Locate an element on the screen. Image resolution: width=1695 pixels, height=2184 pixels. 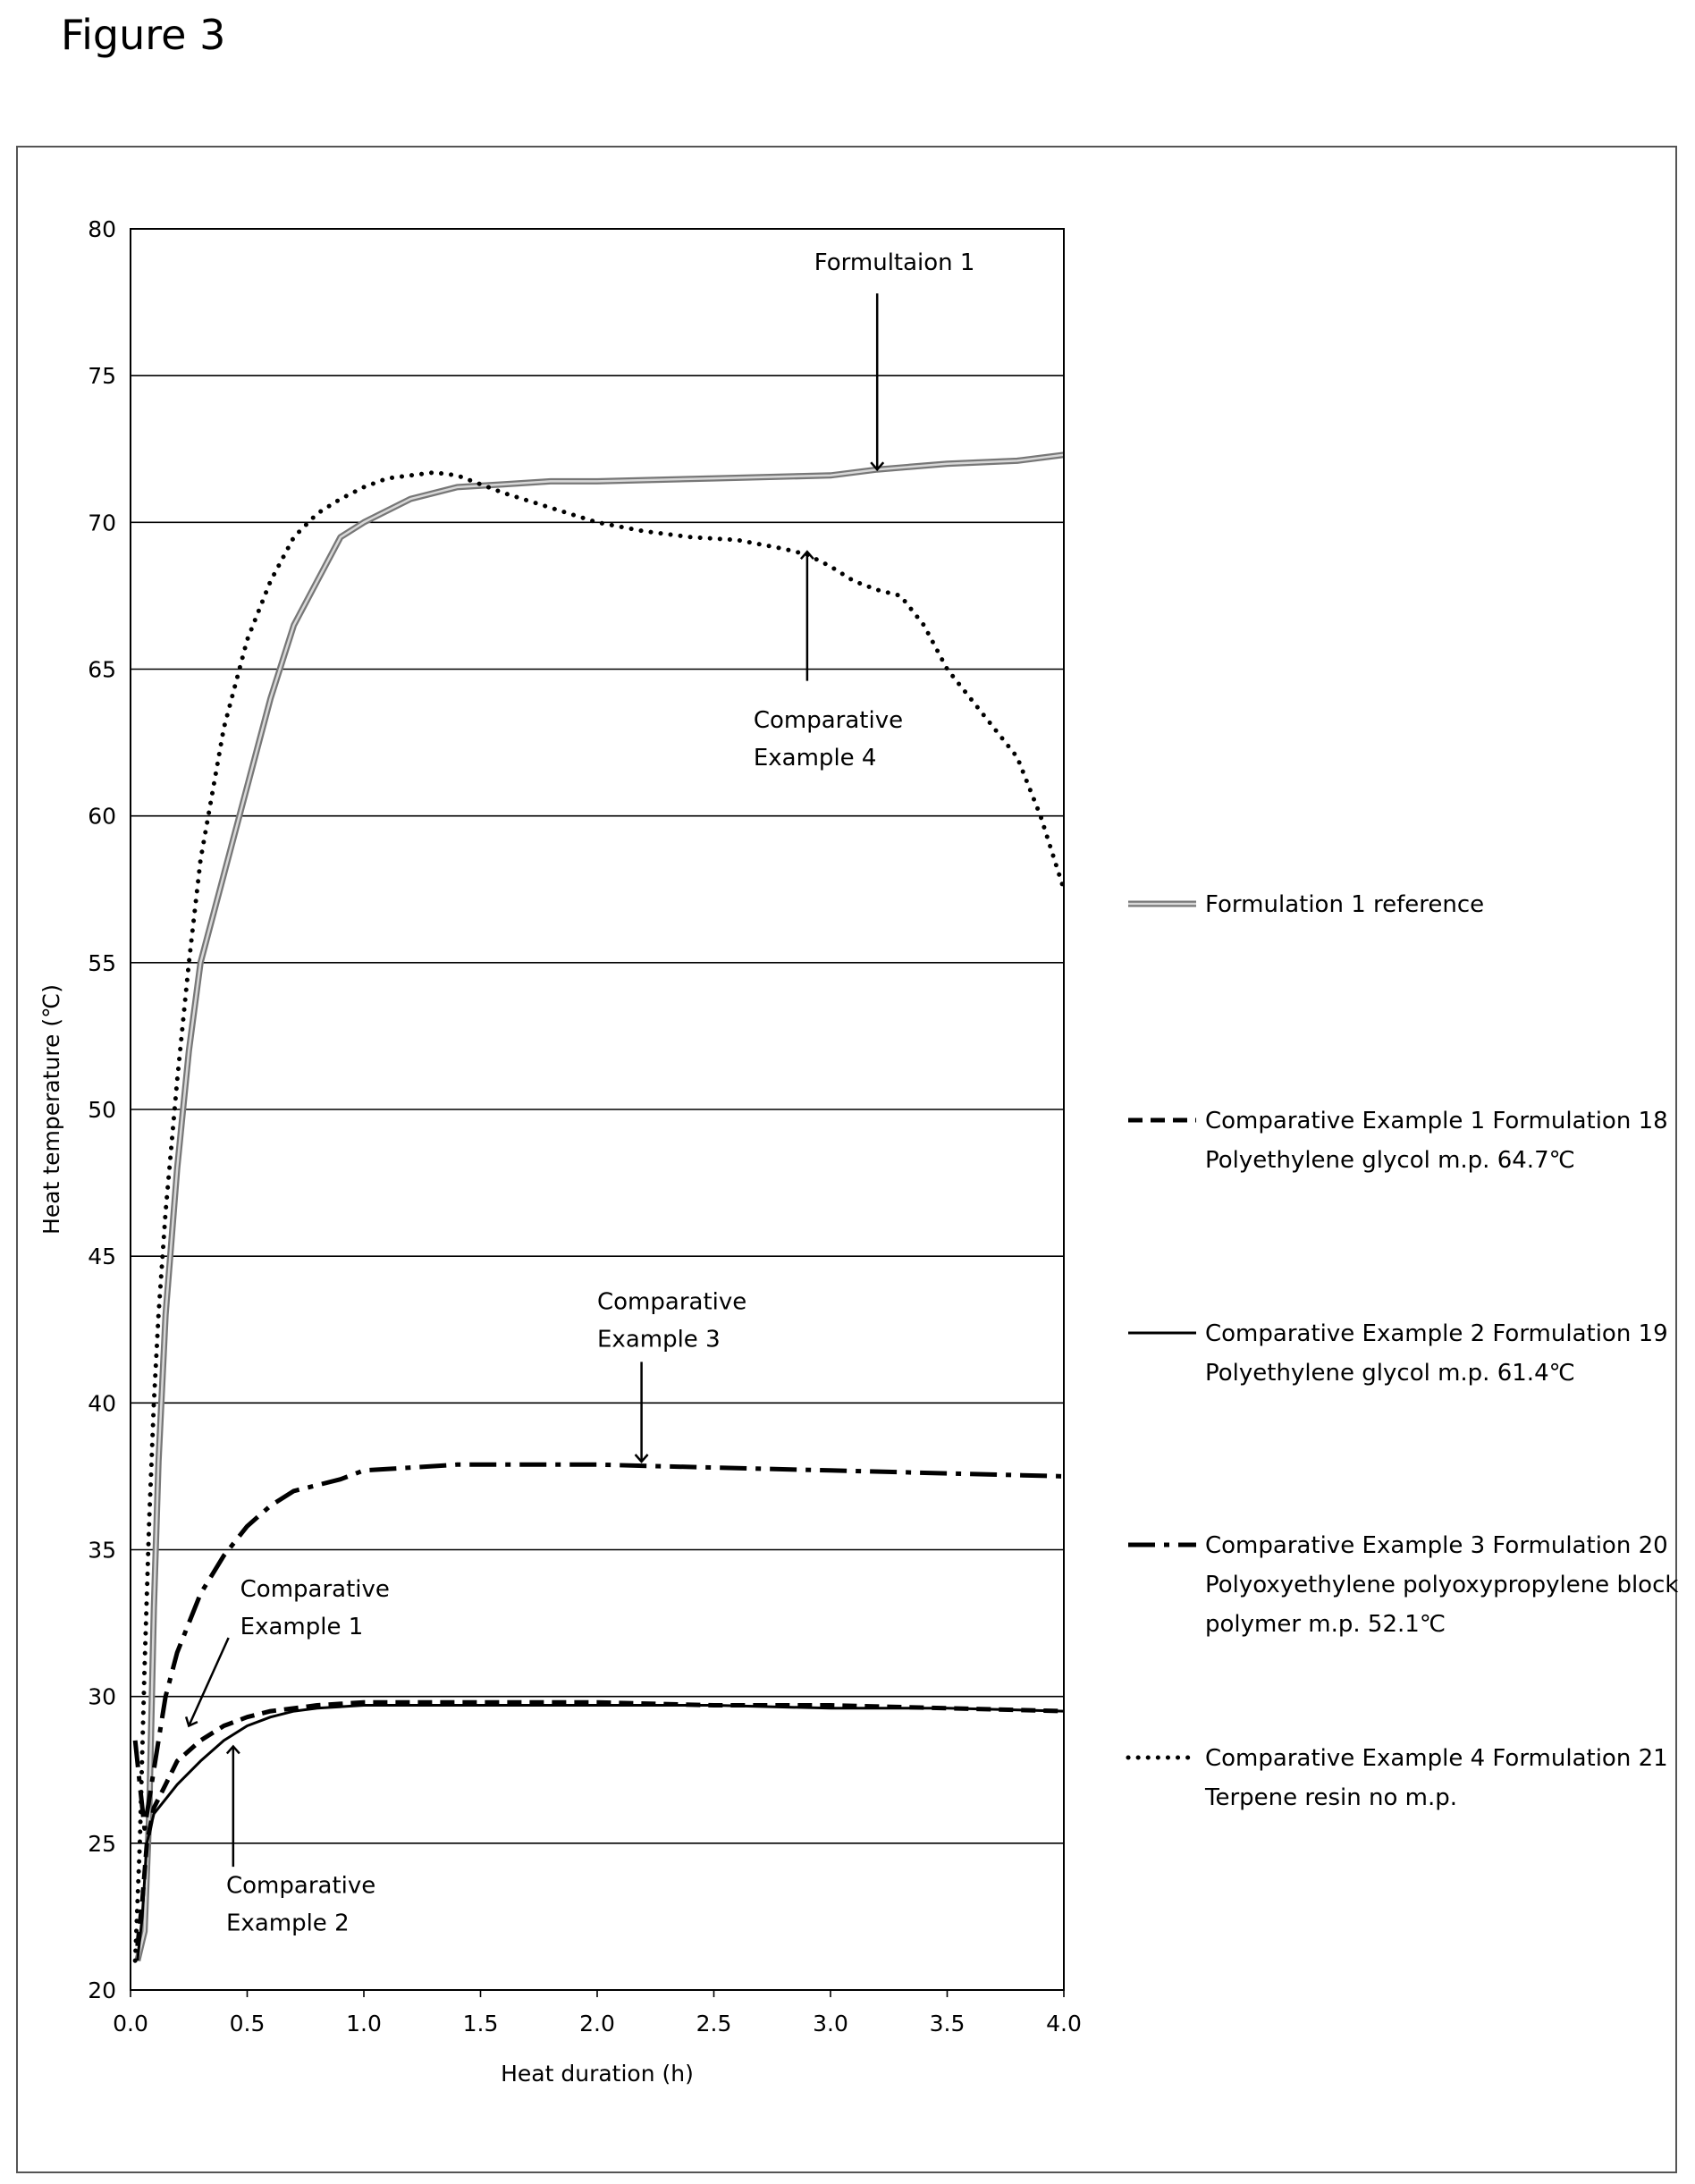
legend-label: Polyoxyethylene polyoxypropylene block is located at coordinates (1441, 1585).